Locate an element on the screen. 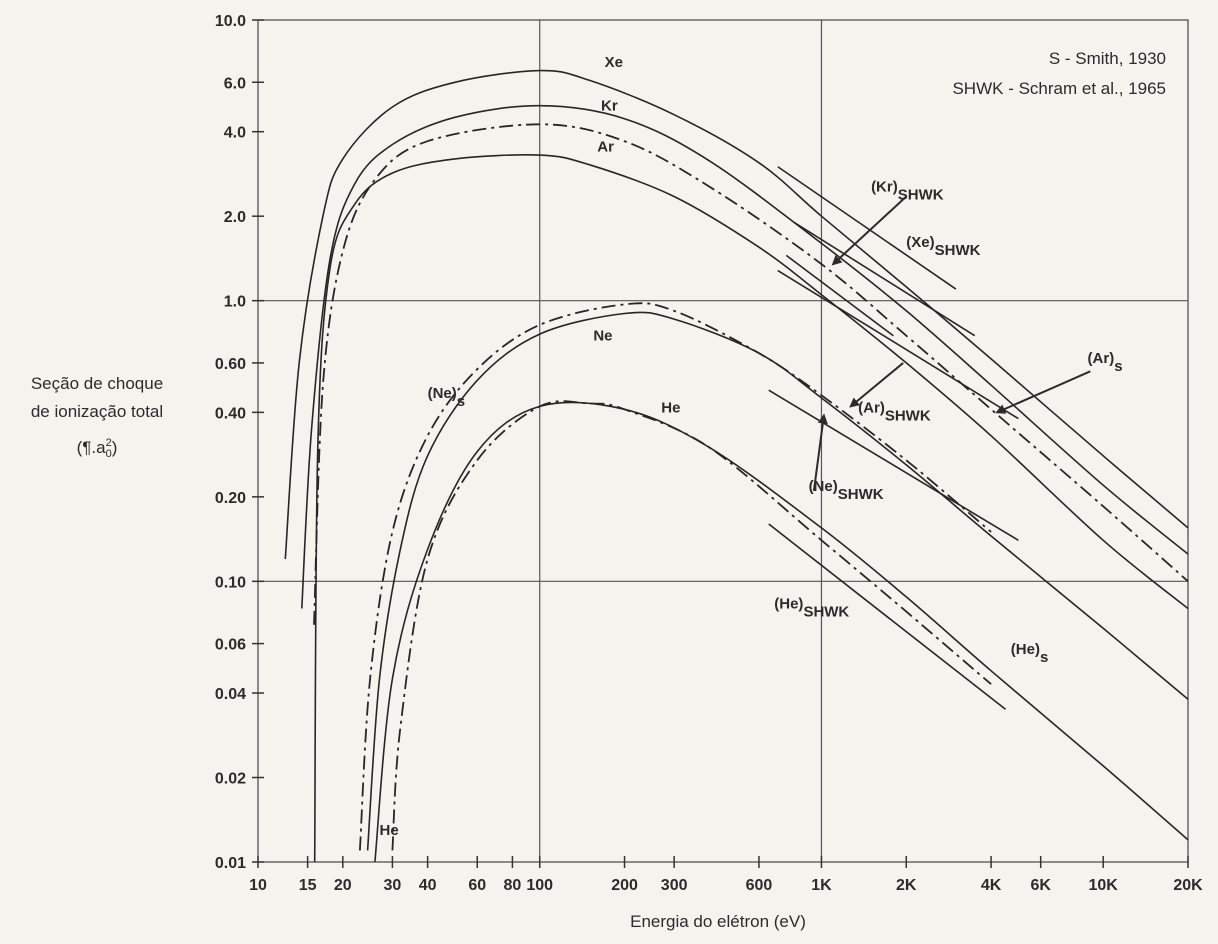 The width and height of the screenshot is (1218, 944). curve-label: (Ar)s is located at coordinates (1105, 362).